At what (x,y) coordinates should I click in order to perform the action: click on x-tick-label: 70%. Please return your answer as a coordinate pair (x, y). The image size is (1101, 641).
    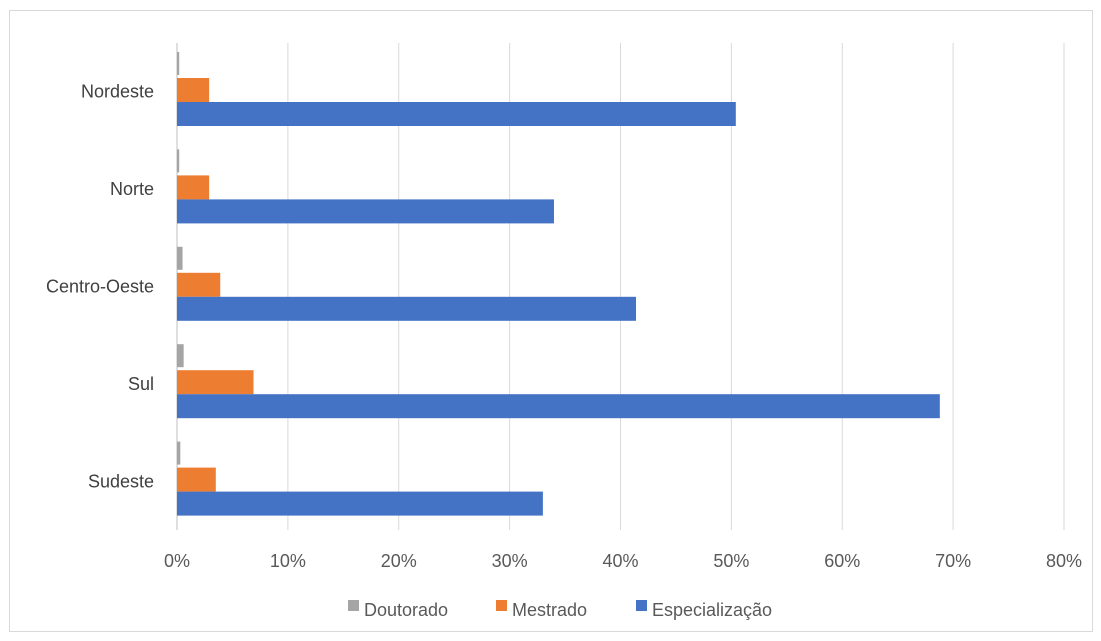
    Looking at the image, I should click on (953, 561).